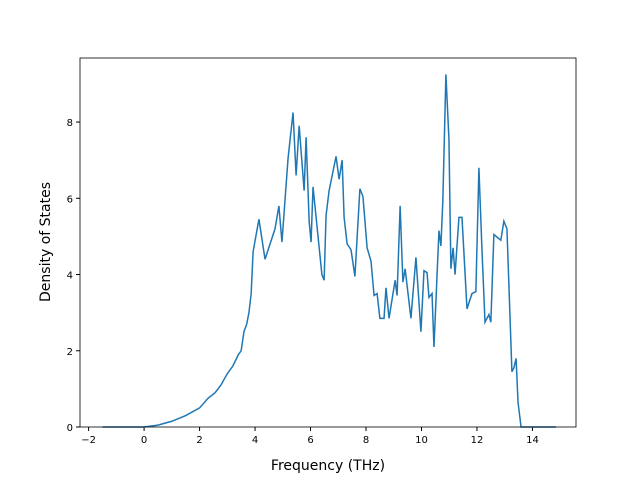  Describe the element at coordinates (255, 440) in the screenshot. I see `x-tick-label: 4` at that location.